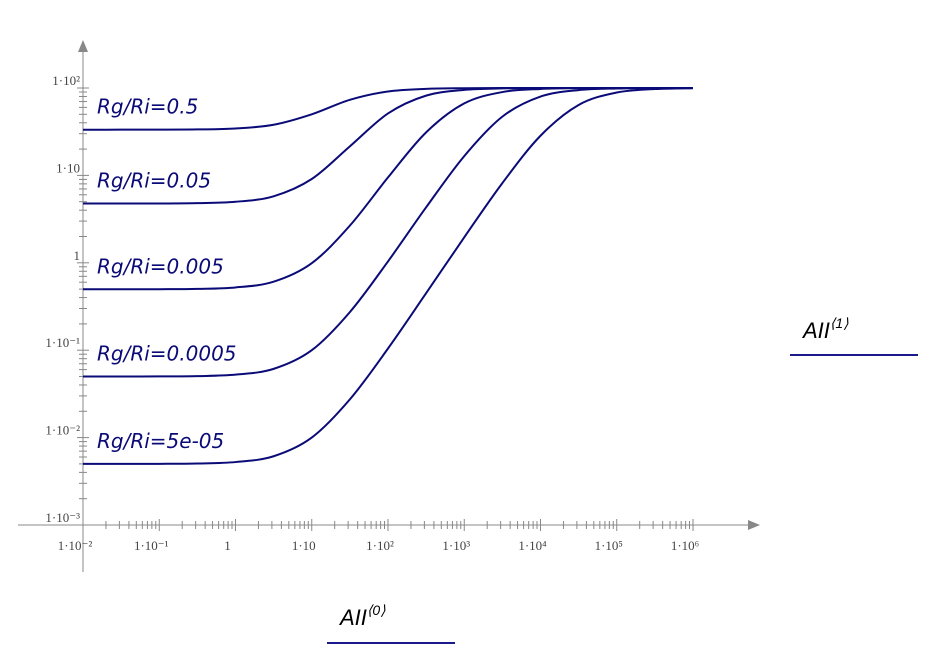 The image size is (949, 657). What do you see at coordinates (62, 517) in the screenshot?
I see `y-tick-label: 1·10⁻³` at bounding box center [62, 517].